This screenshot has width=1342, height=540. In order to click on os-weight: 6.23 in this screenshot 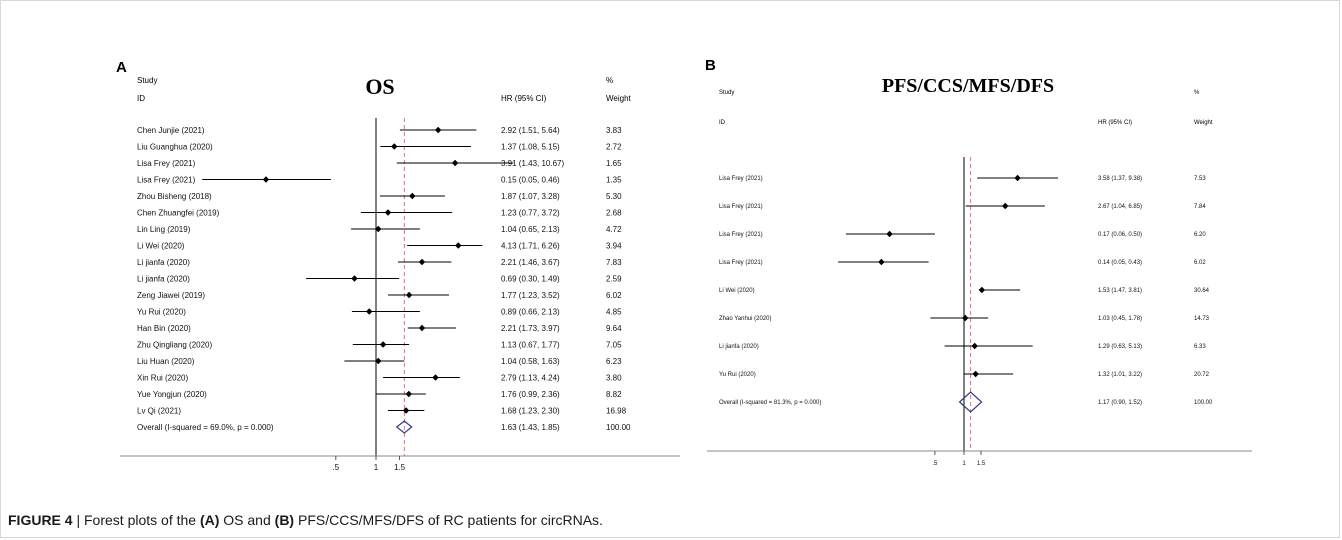, I will do `click(614, 361)`.